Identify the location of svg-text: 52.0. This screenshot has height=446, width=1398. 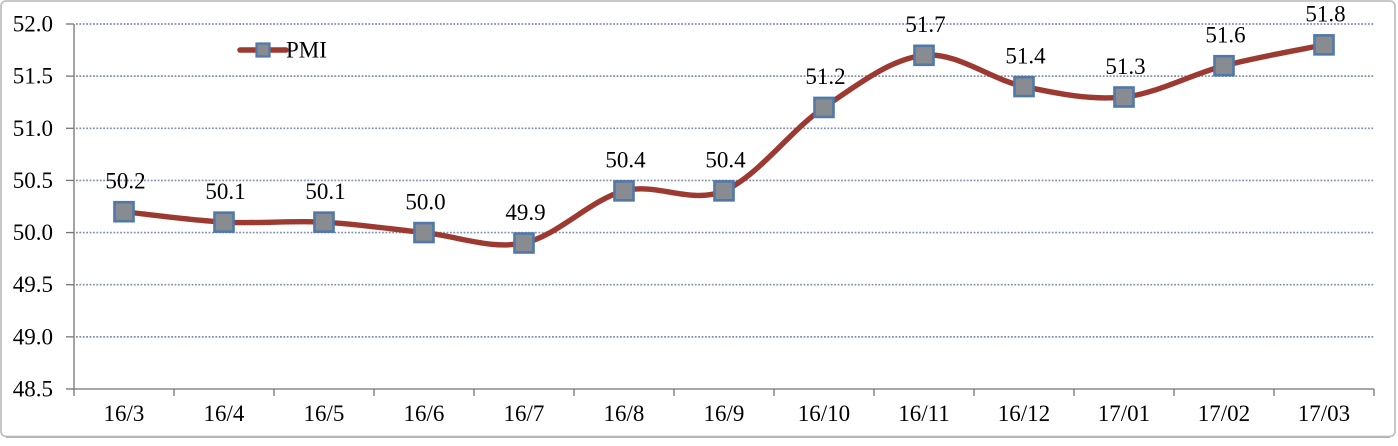
(33, 24).